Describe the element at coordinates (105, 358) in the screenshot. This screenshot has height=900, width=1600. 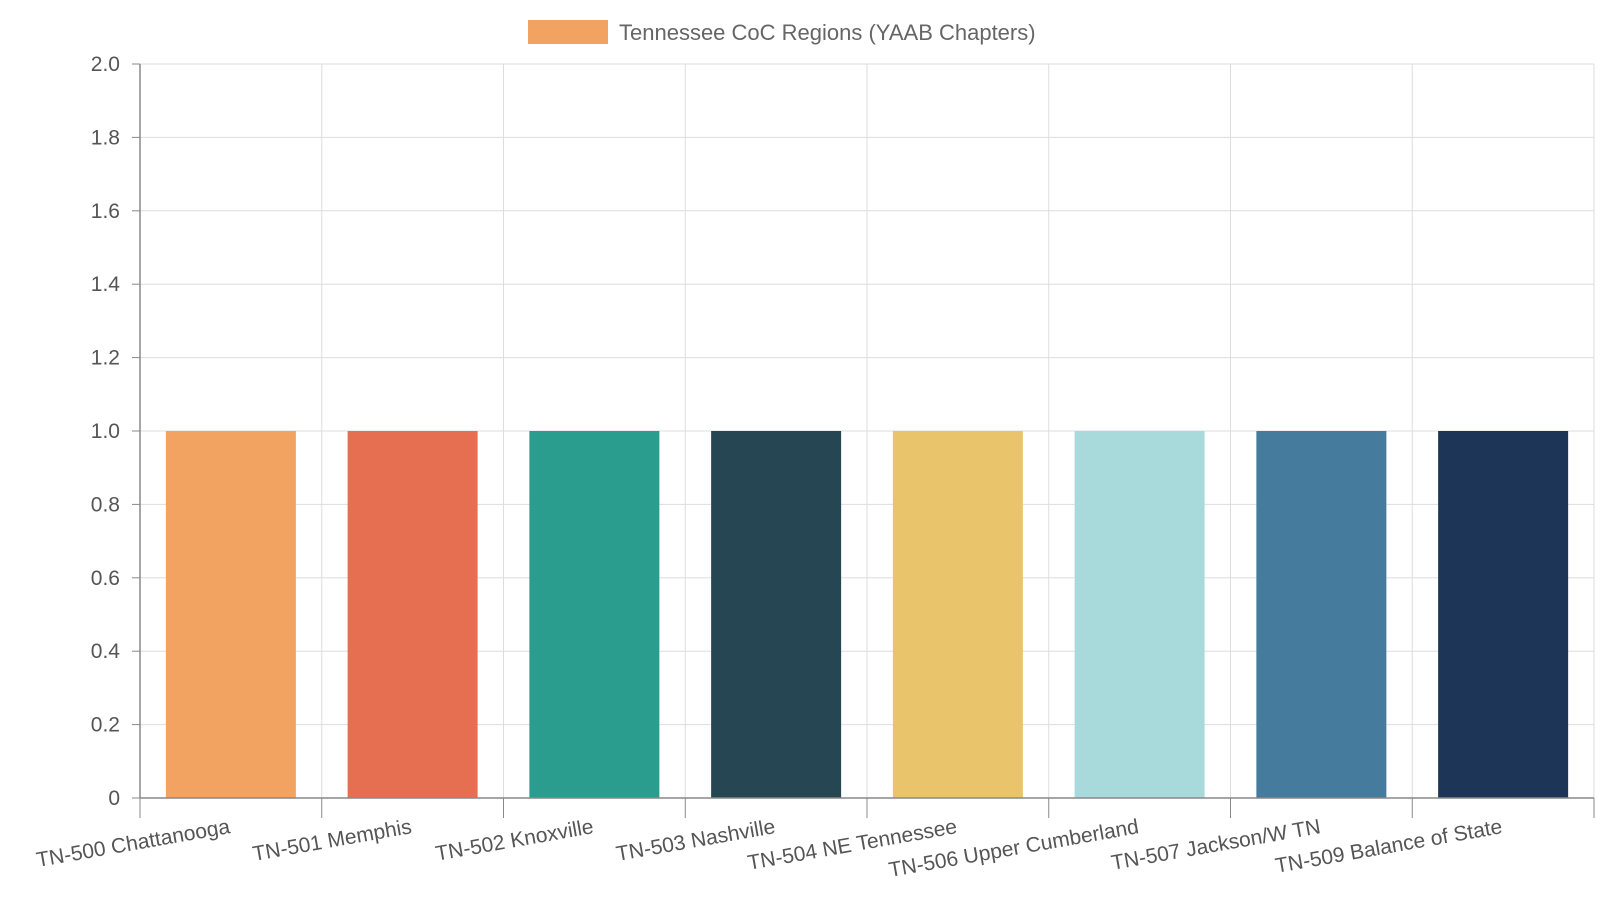
I see `y-tick-label: 1.2` at that location.